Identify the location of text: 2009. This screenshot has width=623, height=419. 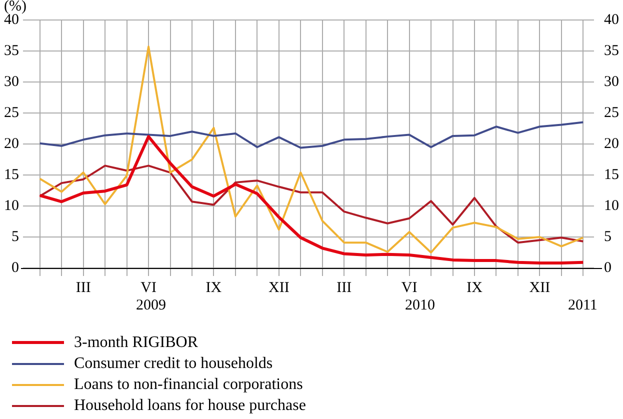
(151, 305).